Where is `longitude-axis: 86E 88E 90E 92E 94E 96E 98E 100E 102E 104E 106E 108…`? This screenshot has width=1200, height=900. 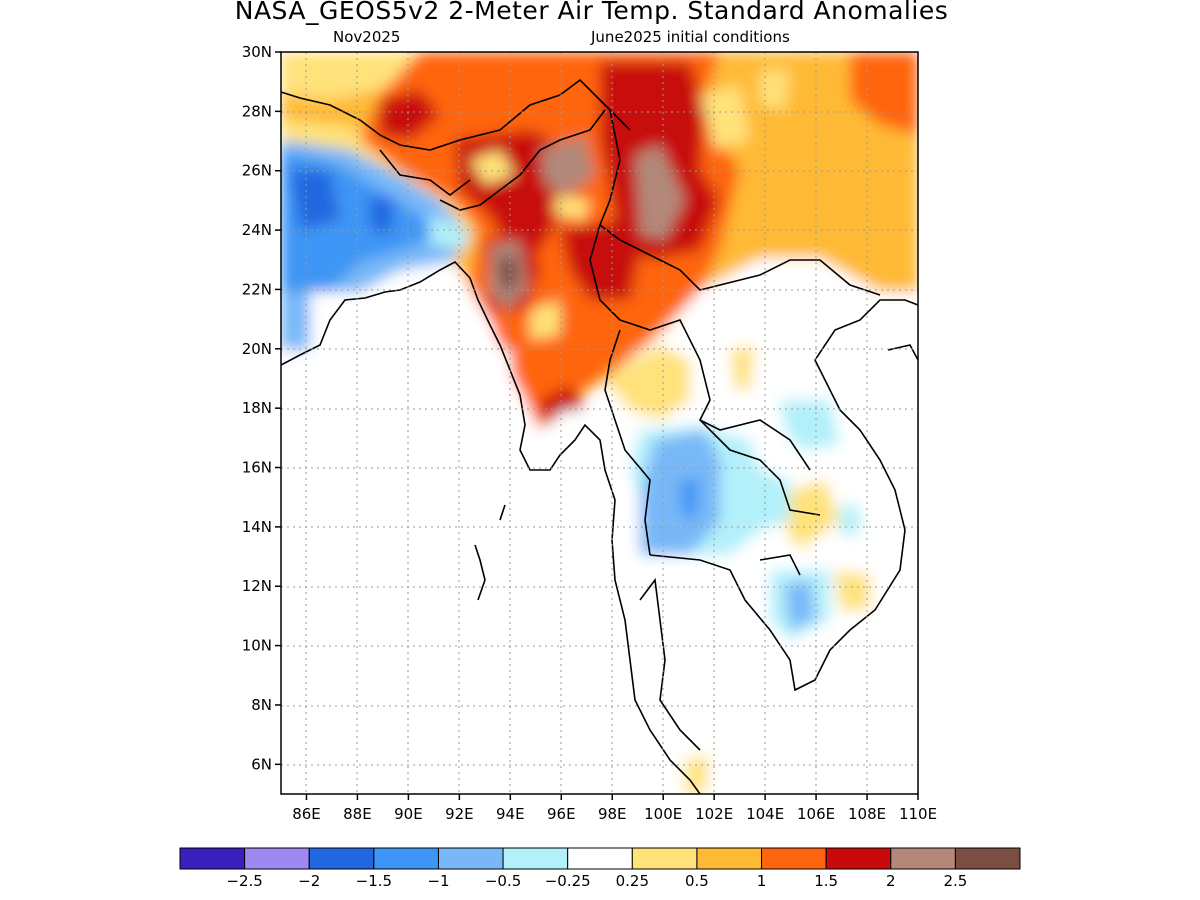
longitude-axis: 86E 88E 90E 92E 94E 96E 98E 100E 102E 104E 106E 108… is located at coordinates (614, 808).